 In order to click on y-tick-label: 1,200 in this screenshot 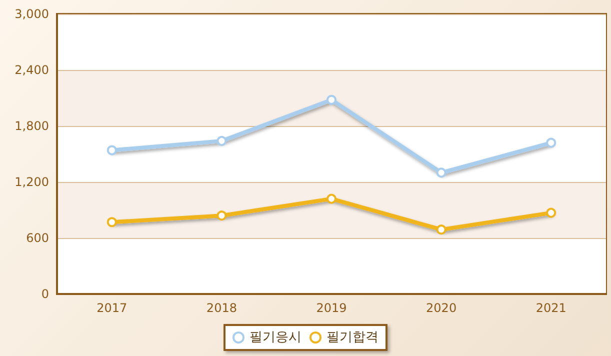, I will do `click(31, 182)`.